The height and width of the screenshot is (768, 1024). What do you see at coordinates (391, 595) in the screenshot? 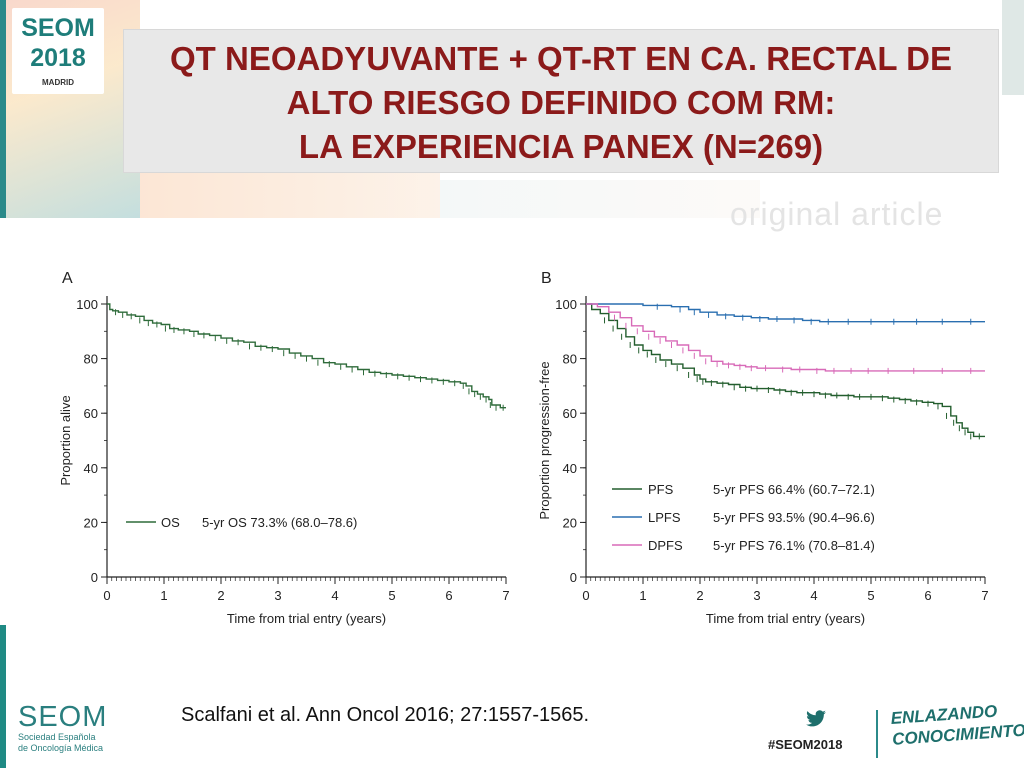
I see `panel-a-x-tick-label: 5` at bounding box center [391, 595].